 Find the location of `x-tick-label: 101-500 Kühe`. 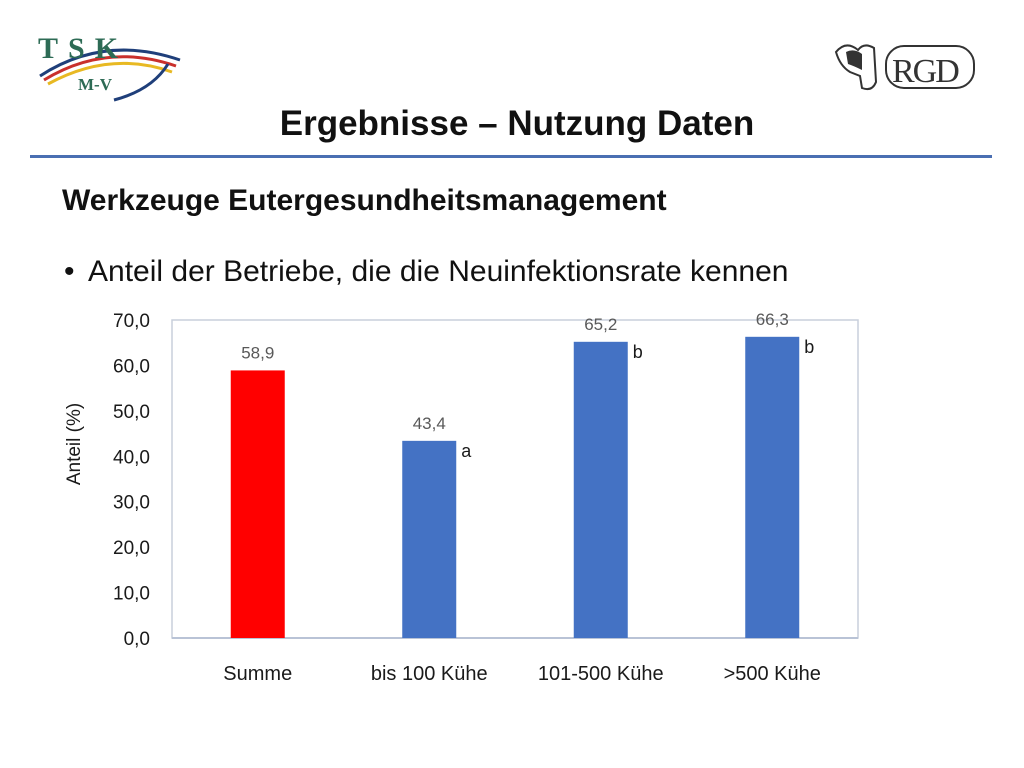

x-tick-label: 101-500 Kühe is located at coordinates (601, 674).